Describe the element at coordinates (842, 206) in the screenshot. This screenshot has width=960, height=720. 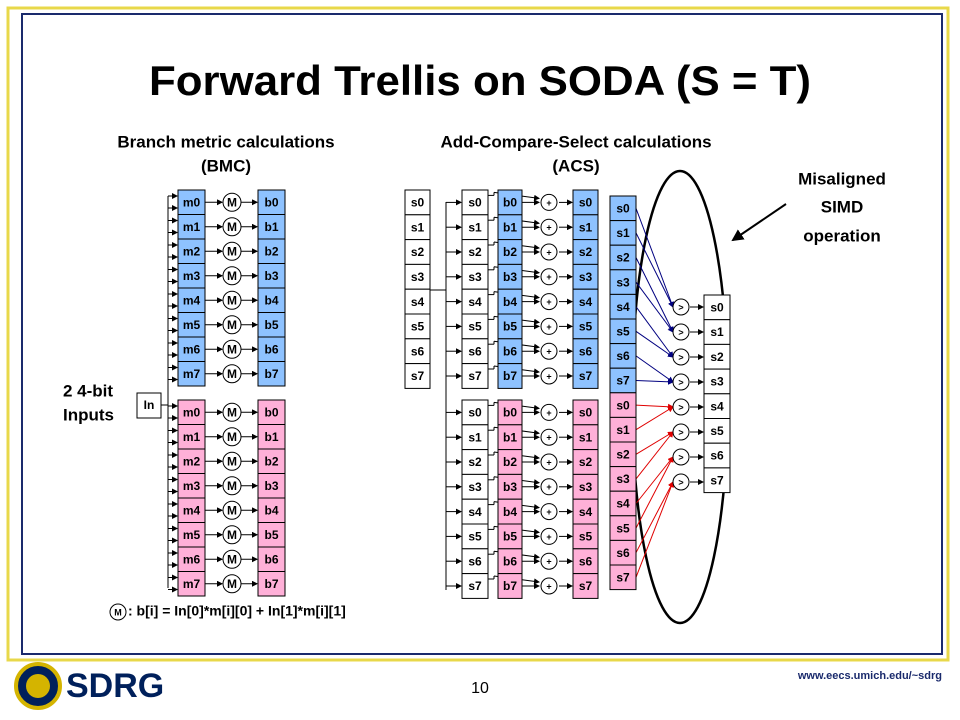
I see `callout-text: SIMD` at that location.